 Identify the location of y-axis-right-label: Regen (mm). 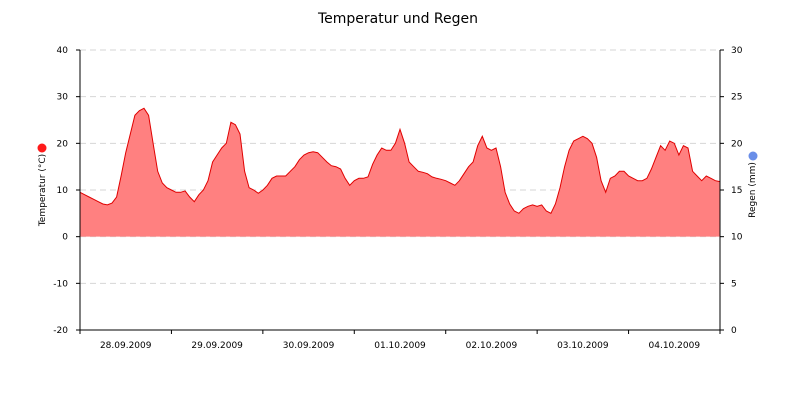
(753, 190).